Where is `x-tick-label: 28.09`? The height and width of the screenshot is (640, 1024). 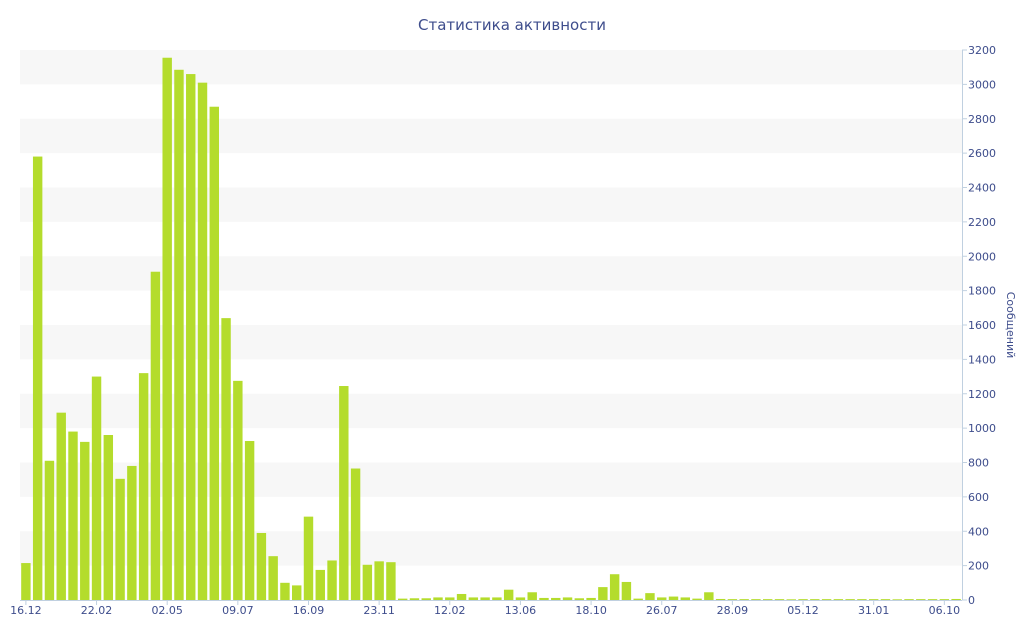
x-tick-label: 28.09 is located at coordinates (733, 610).